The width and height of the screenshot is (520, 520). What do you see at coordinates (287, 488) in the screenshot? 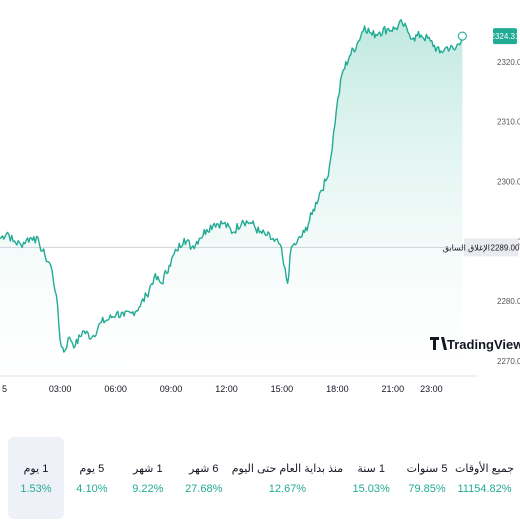
I see `period-change-value: 12.67%` at bounding box center [287, 488].